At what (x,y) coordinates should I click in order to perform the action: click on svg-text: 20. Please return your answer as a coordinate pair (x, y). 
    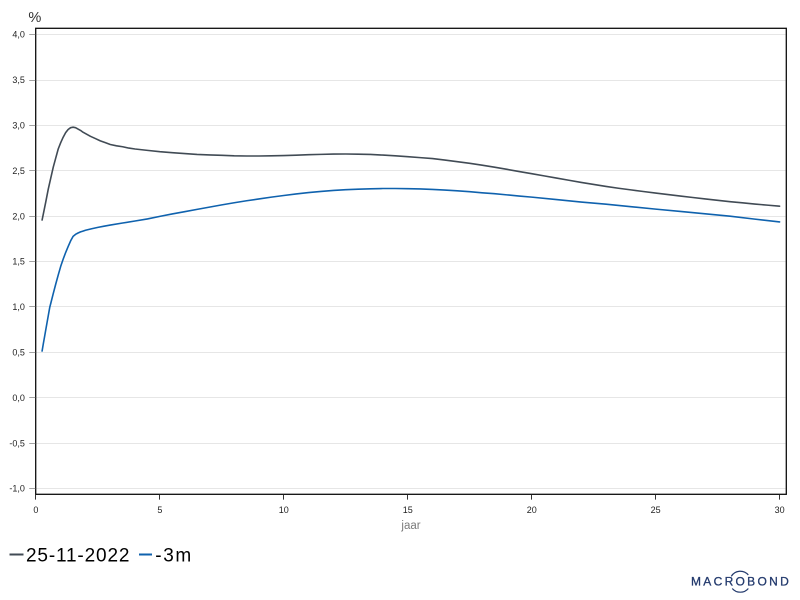
    Looking at the image, I should click on (532, 510).